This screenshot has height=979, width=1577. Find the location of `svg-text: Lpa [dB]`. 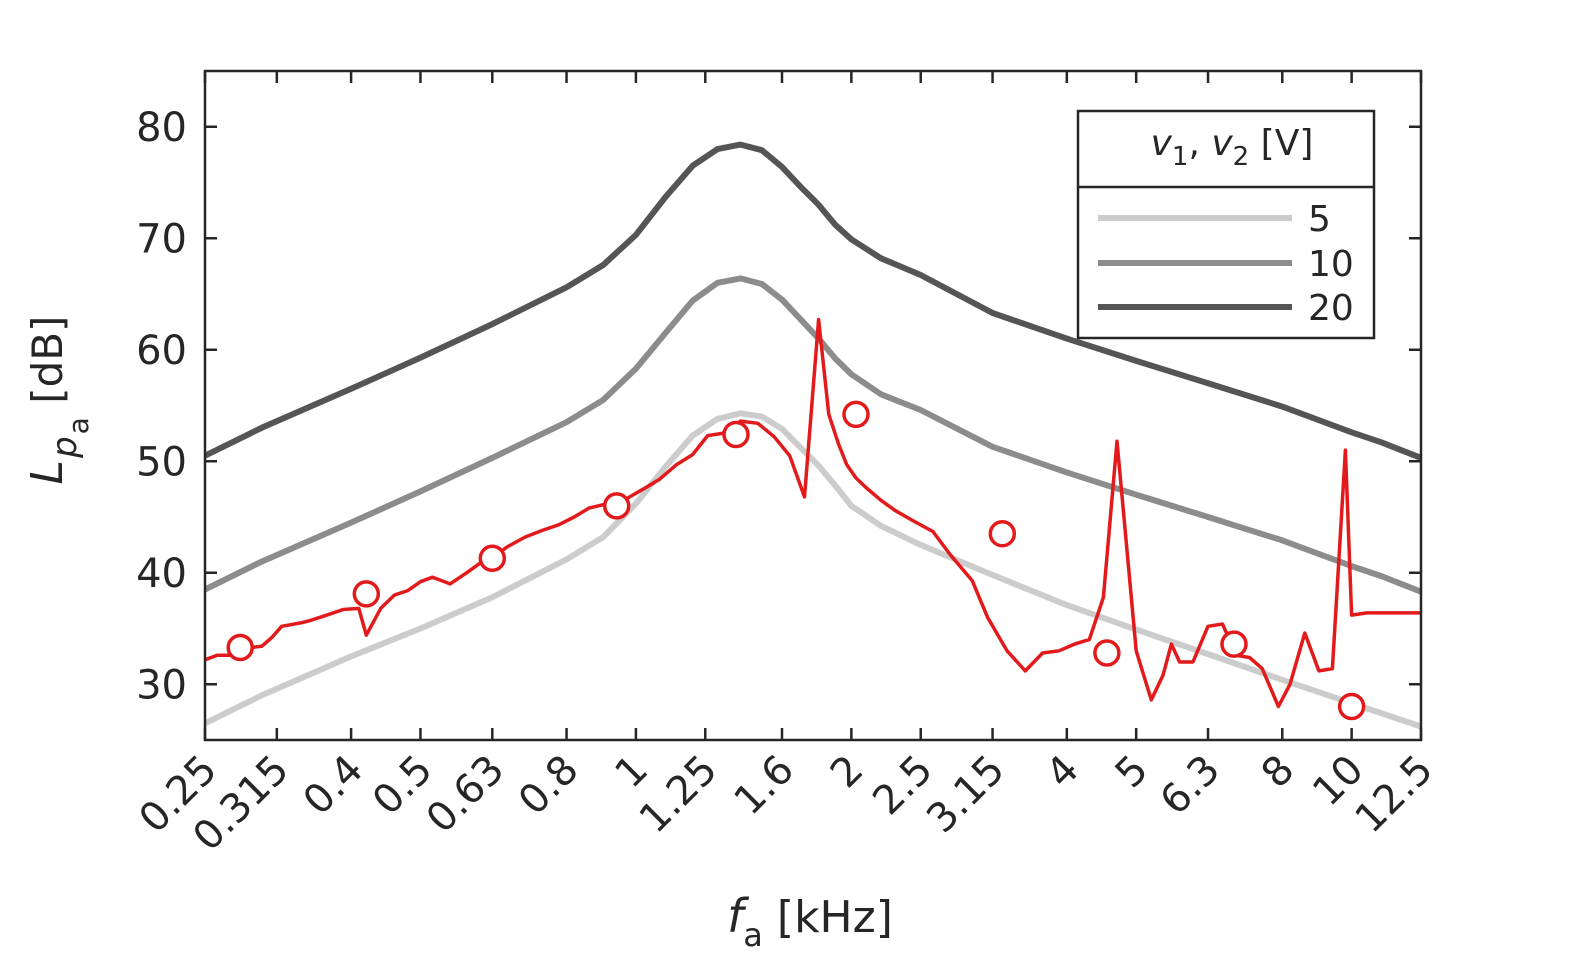

svg-text: Lpa [dB] is located at coordinates (58, 400).